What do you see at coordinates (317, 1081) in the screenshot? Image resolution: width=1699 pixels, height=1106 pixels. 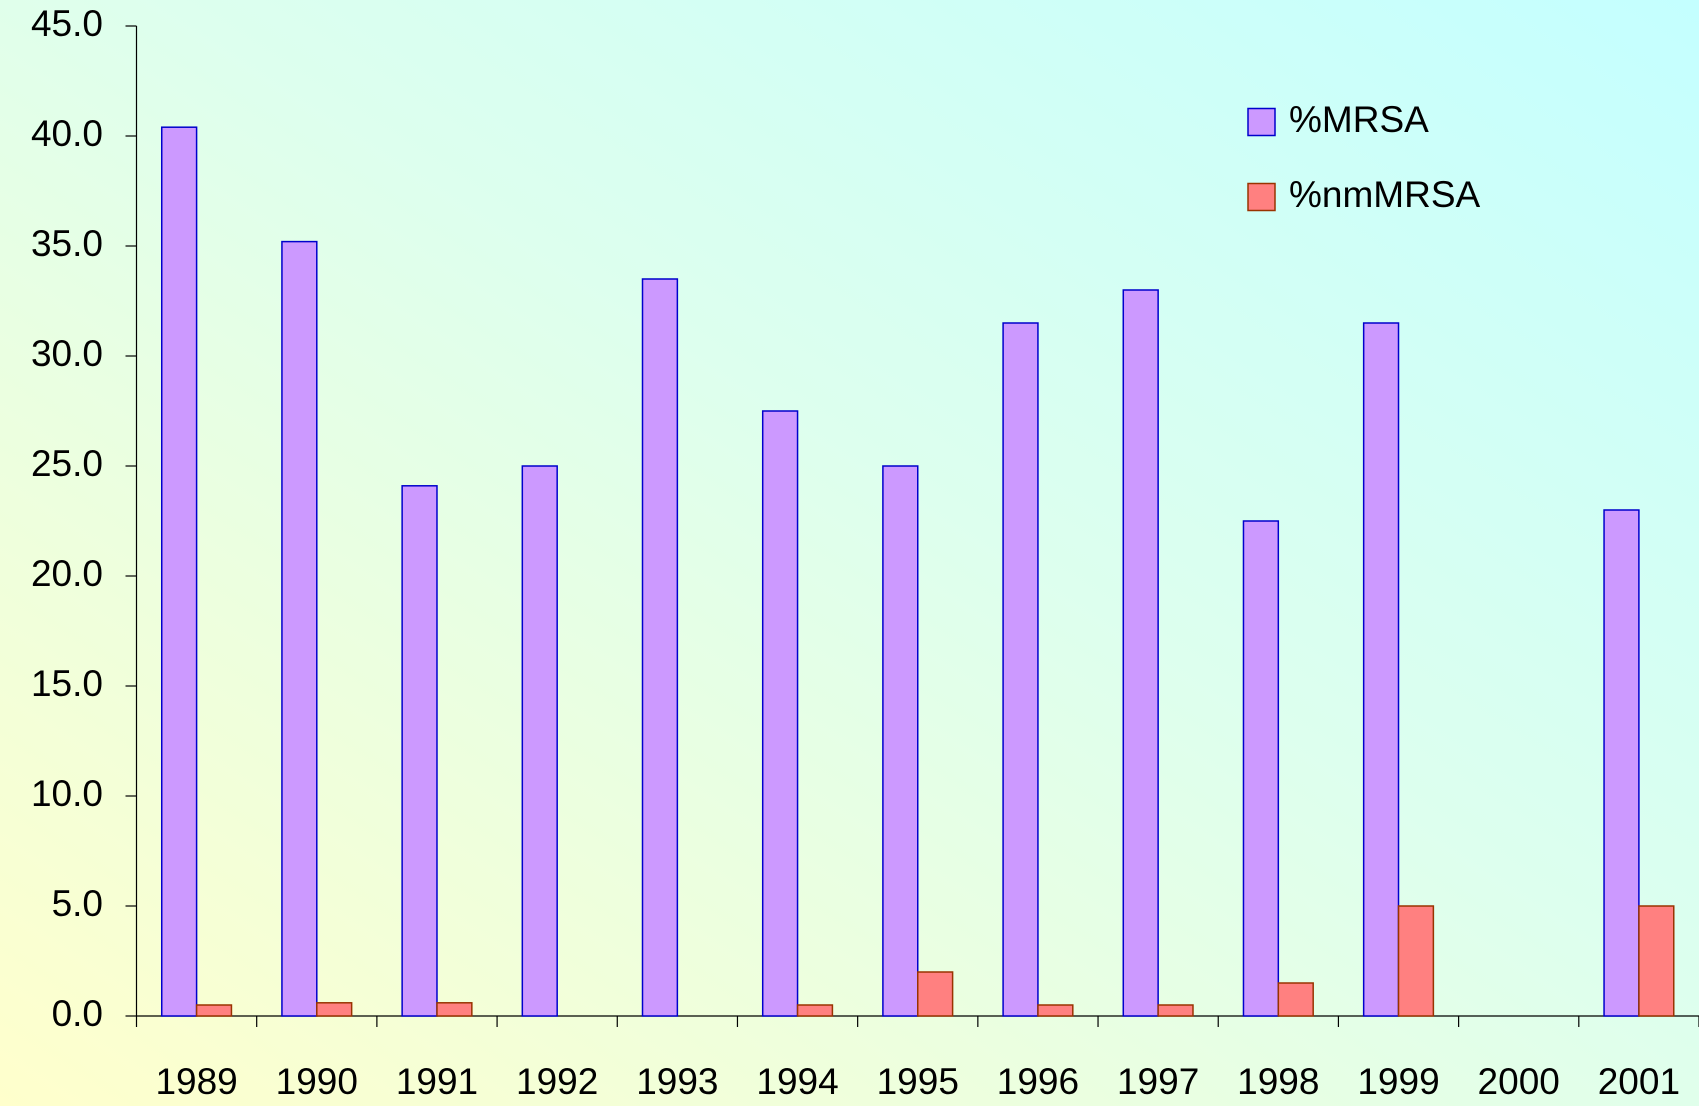 I see `x-tick-label: 1990` at bounding box center [317, 1081].